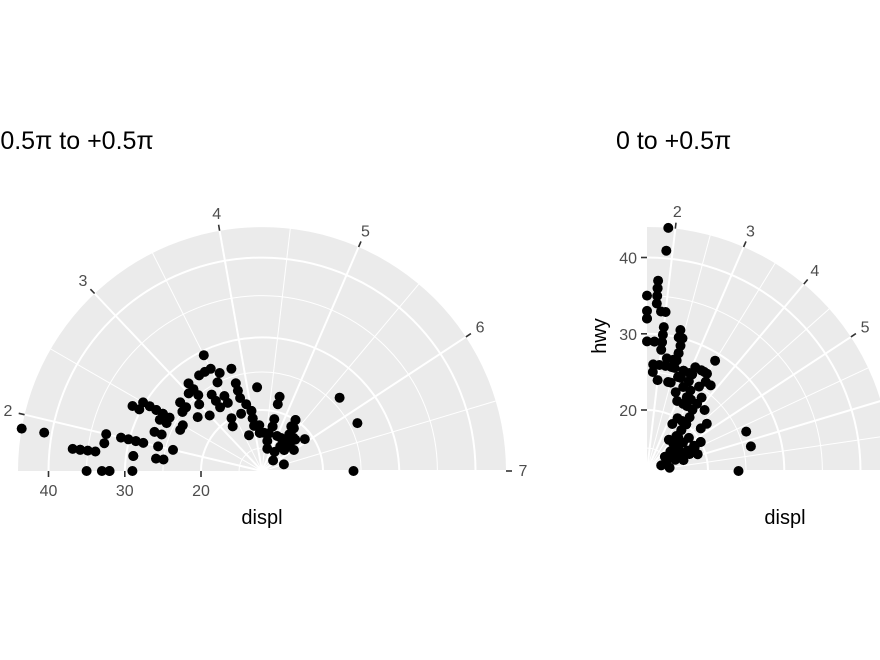  I want to click on r-tick-label: 30, so click(628, 335).